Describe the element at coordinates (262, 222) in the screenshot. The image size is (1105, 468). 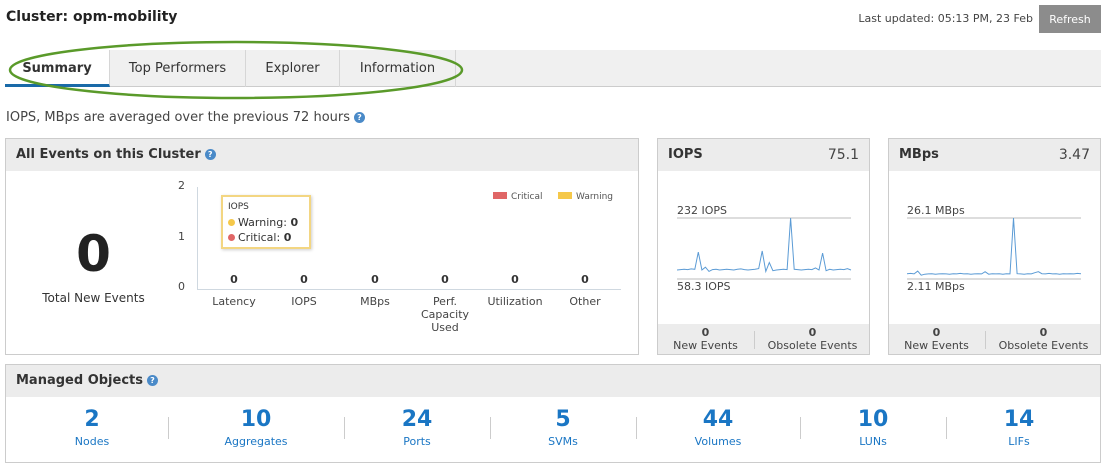
I see `tooltip-warning-label: Warning:` at that location.